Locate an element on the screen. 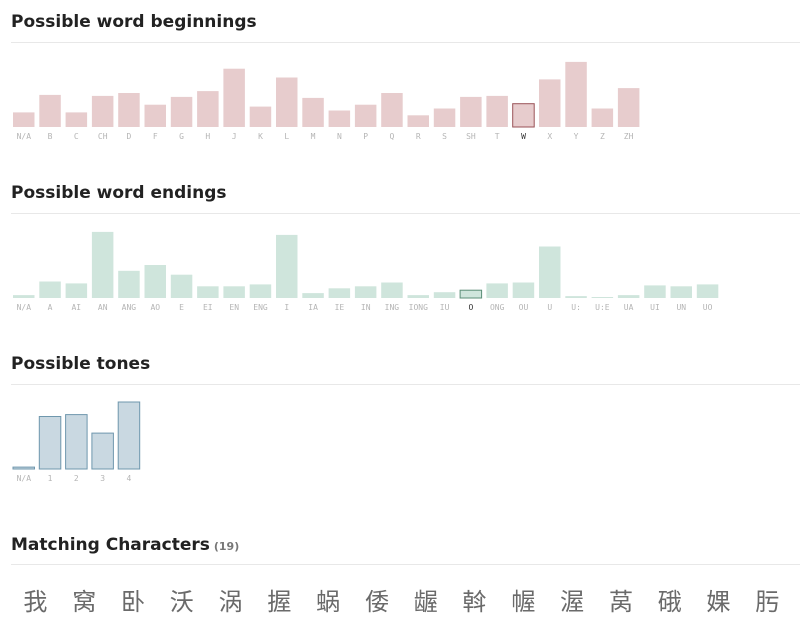 This screenshot has height=625, width=800. tones-bar-n-a is located at coordinates (23, 468).